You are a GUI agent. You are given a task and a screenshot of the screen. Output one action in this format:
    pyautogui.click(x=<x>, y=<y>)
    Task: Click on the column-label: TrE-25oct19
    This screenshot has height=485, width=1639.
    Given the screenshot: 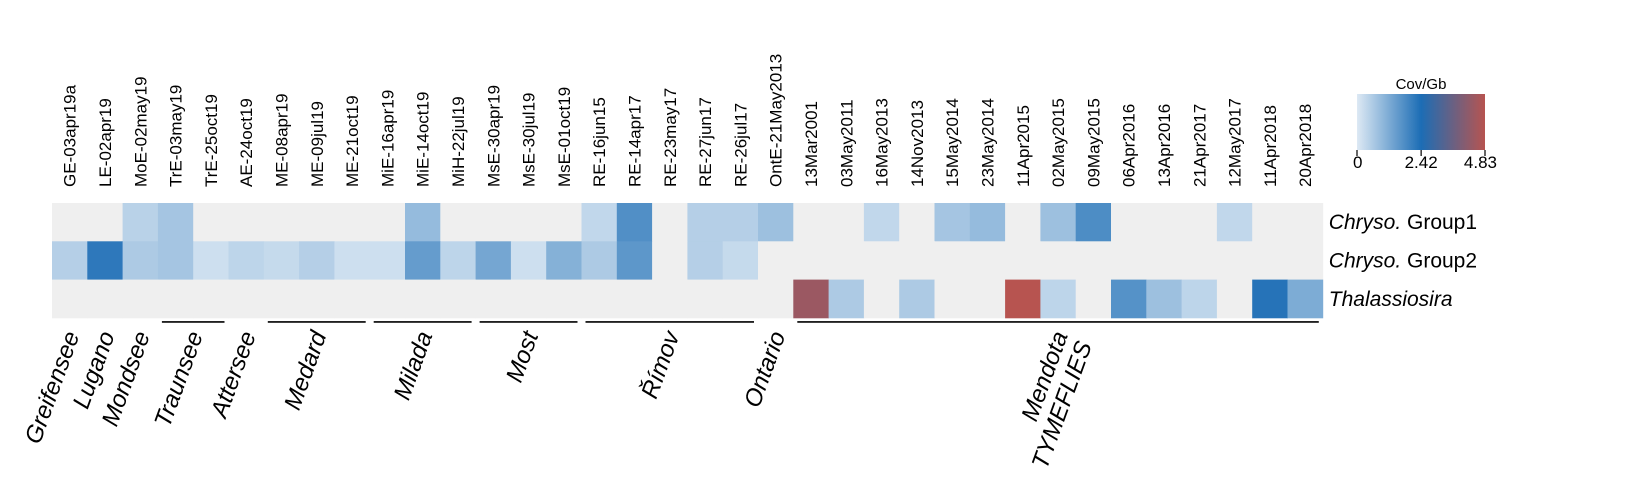 What is the action you would take?
    pyautogui.click(x=211, y=140)
    